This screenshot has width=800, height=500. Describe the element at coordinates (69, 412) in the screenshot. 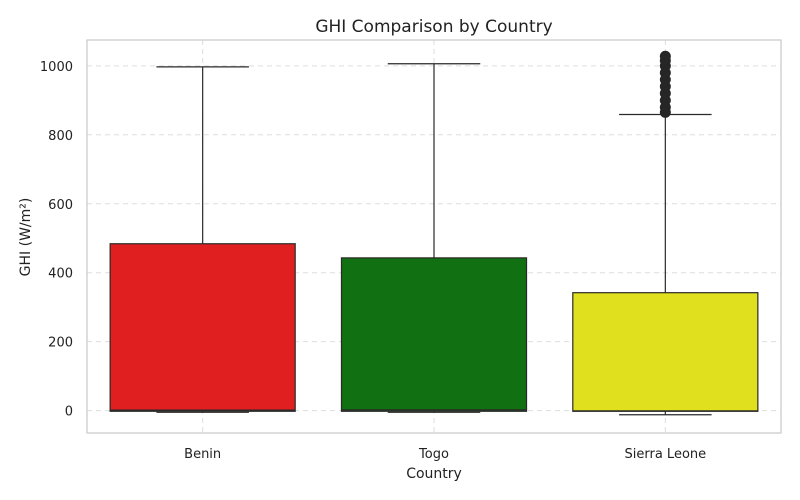

I see `y-tick-label: 0` at that location.